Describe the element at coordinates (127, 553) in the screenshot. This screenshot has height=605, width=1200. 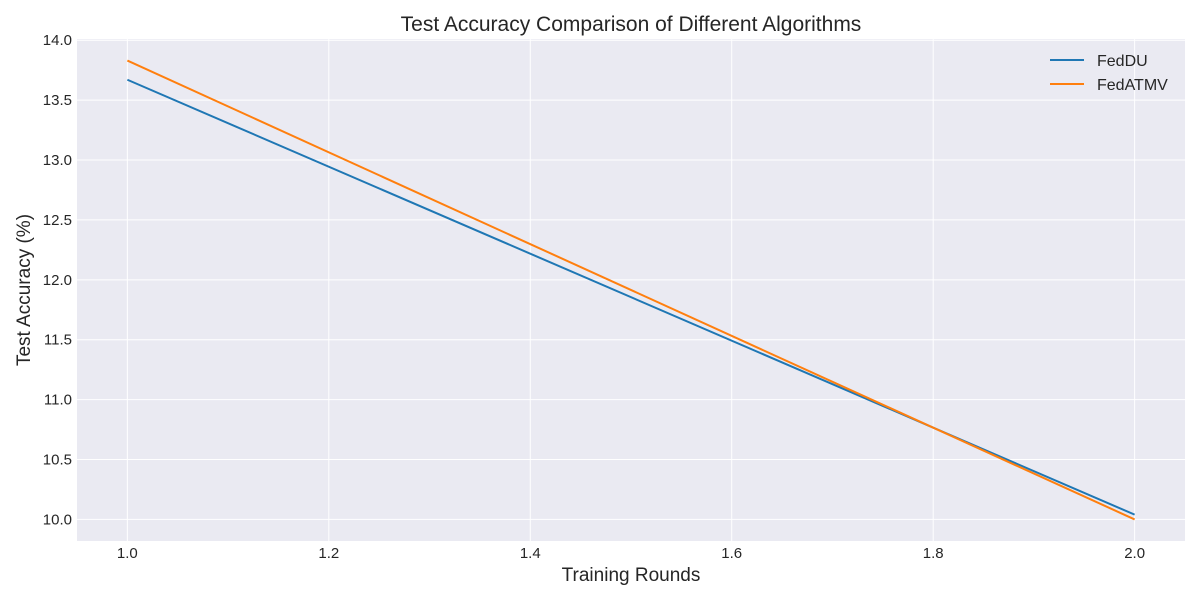
I see `x-tick-label: 1.0` at that location.